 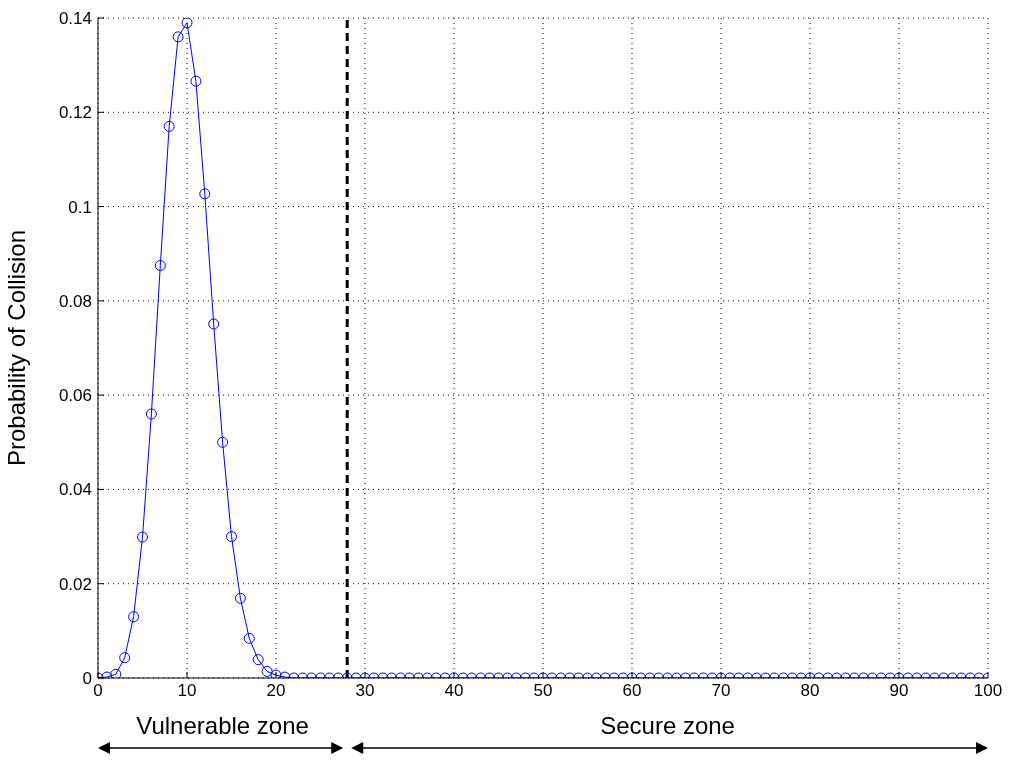 I want to click on y-tick-label: 0.04, so click(x=75, y=490).